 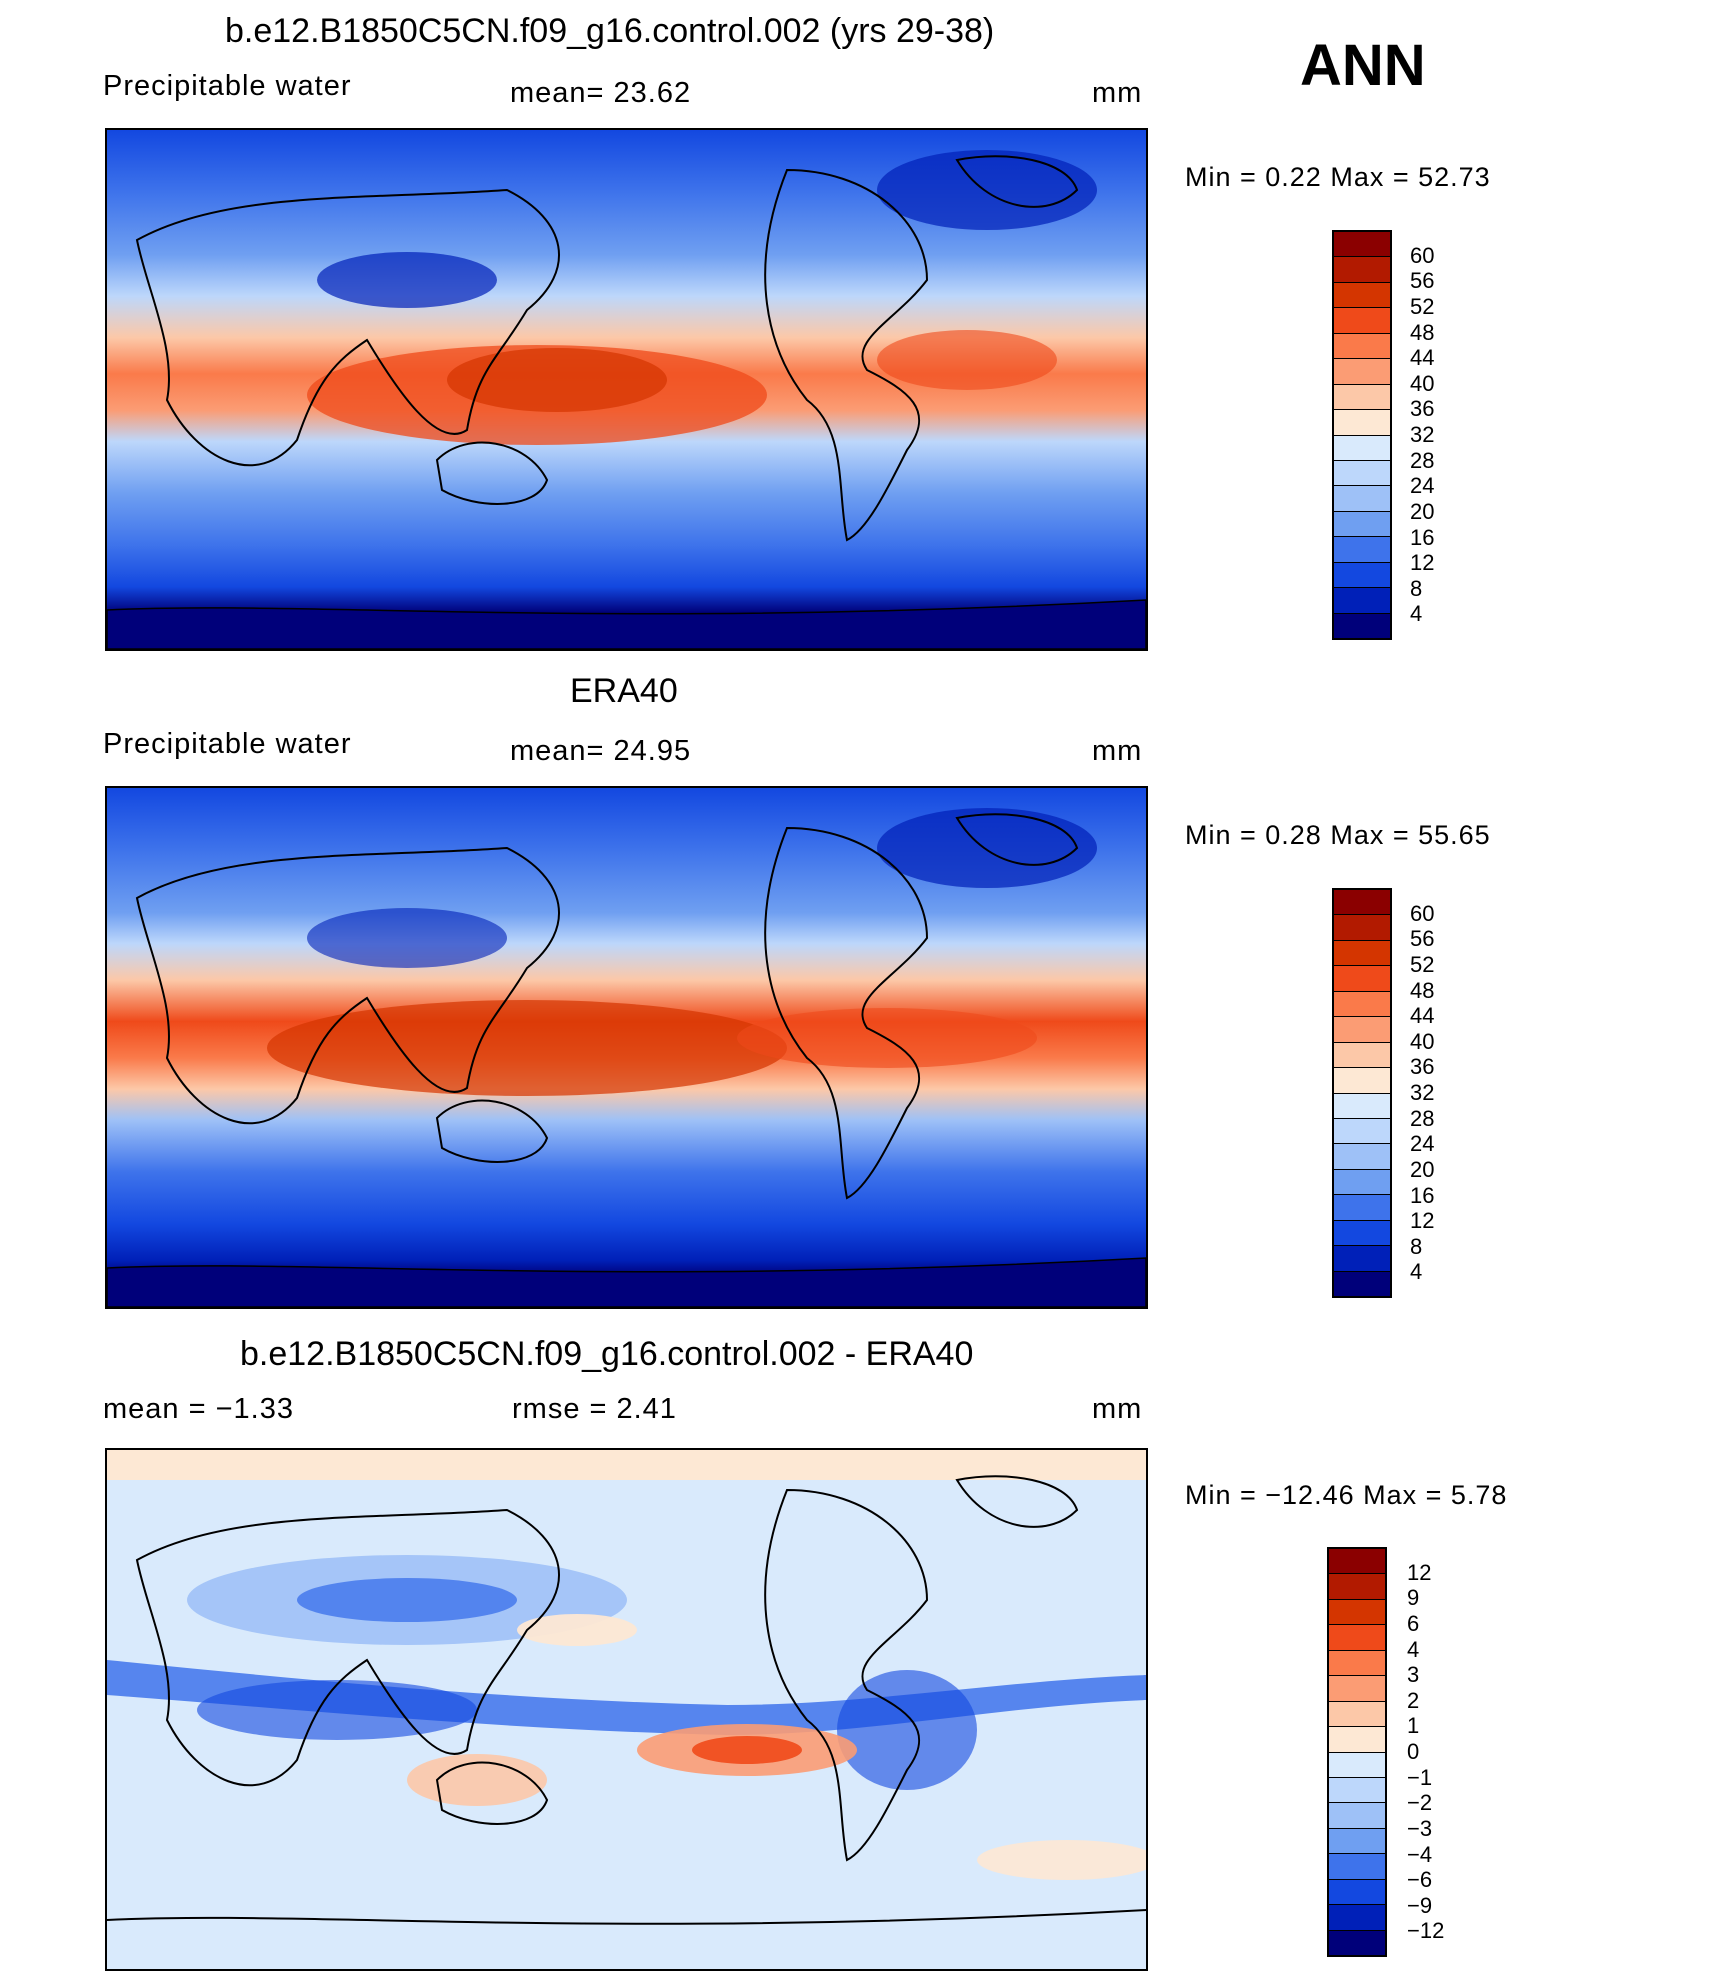 What do you see at coordinates (1413, 1623) in the screenshot?
I see `colorbar-tick-label: 6` at bounding box center [1413, 1623].